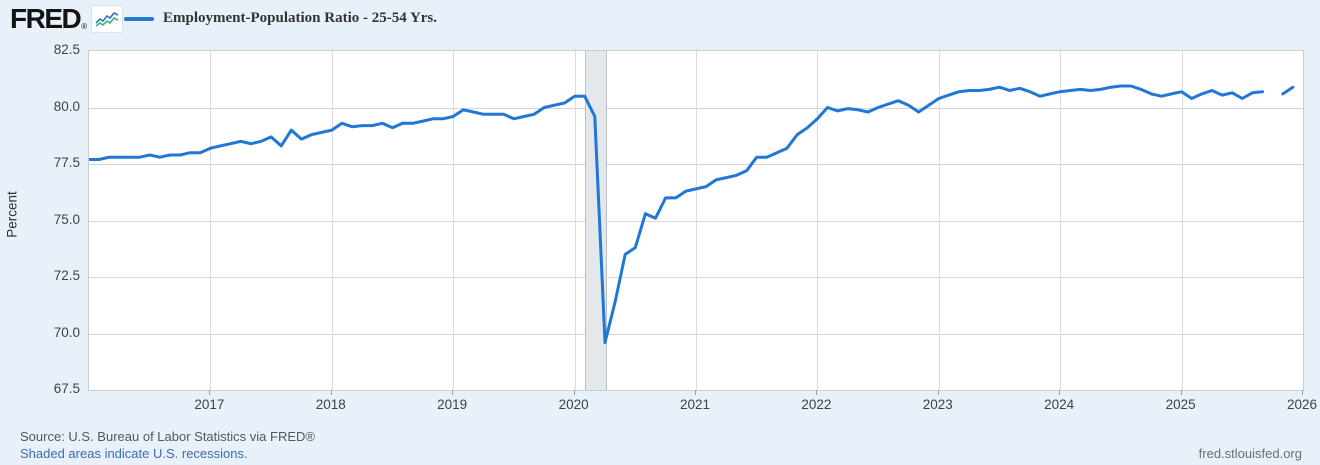 Image resolution: width=1320 pixels, height=465 pixels. What do you see at coordinates (66, 106) in the screenshot?
I see `y-tick-label: 80.0` at bounding box center [66, 106].